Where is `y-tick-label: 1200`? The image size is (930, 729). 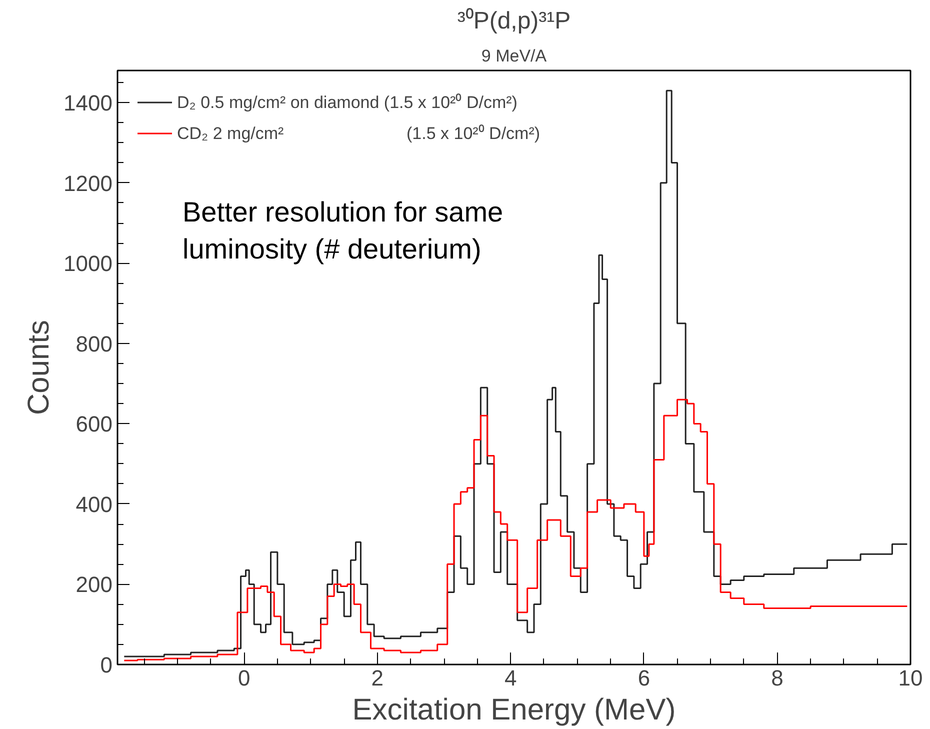
y-tick-label: 1200 is located at coordinates (88, 183).